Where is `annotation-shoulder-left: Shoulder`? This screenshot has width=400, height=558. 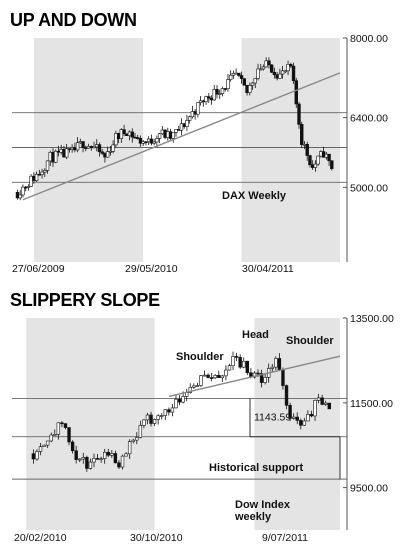 annotation-shoulder-left: Shoulder is located at coordinates (200, 357).